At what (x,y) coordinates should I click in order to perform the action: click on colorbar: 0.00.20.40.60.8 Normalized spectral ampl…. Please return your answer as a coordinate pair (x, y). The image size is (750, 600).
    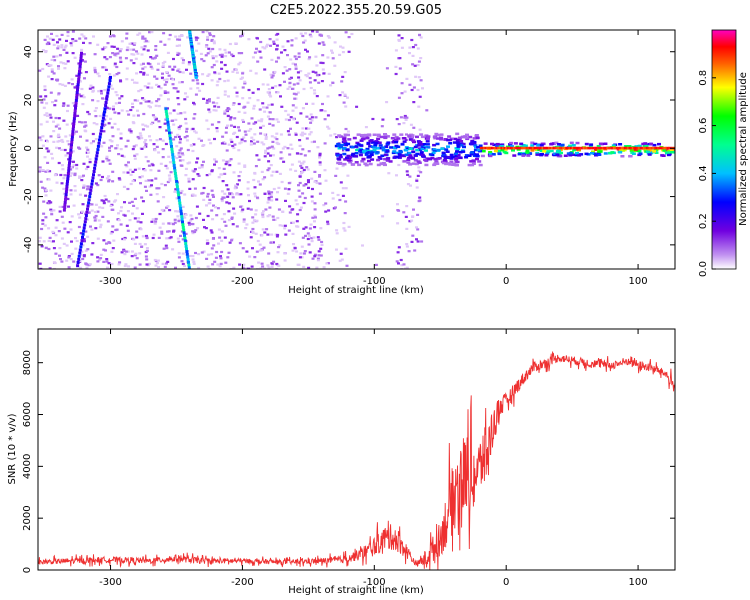
    Looking at the image, I should click on (723, 153).